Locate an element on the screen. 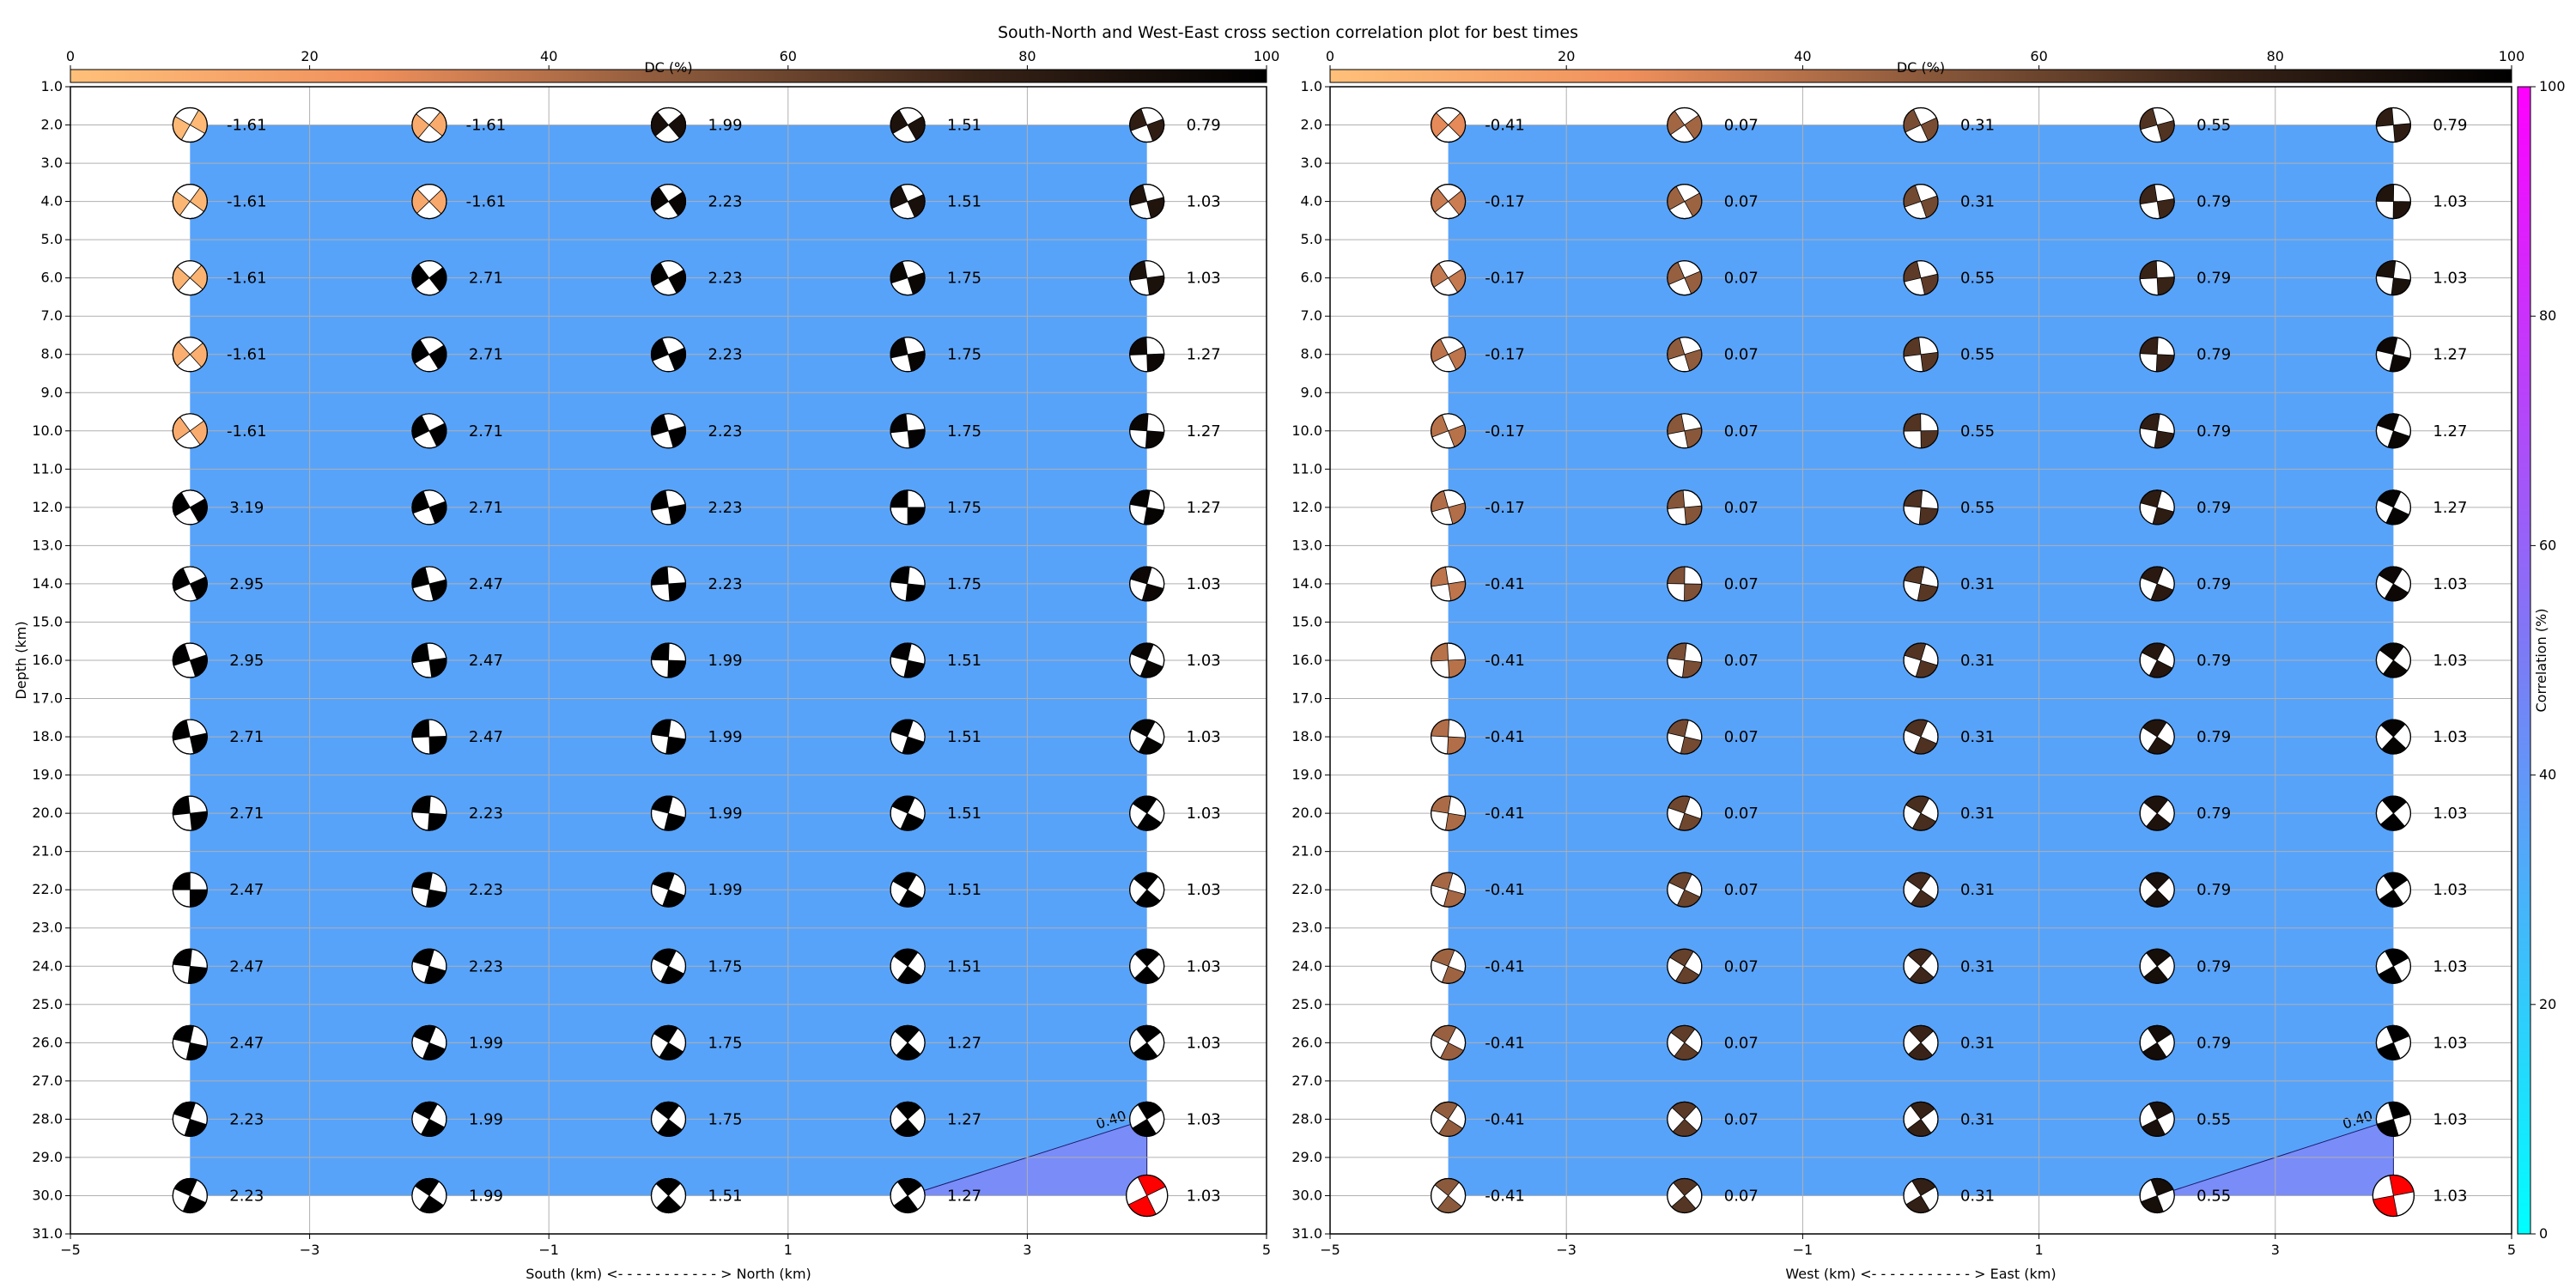 Image resolution: width=2576 pixels, height=1288 pixels. y-tick-label: 31.0 is located at coordinates (1306, 1233).